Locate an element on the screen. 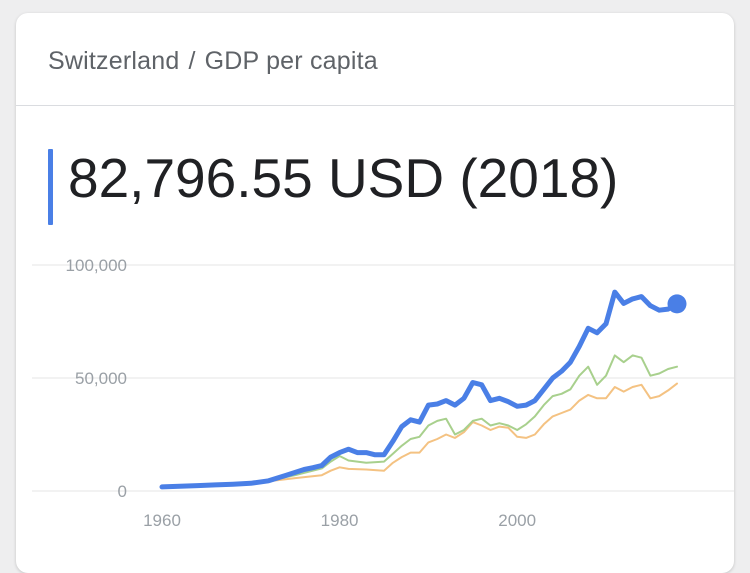 The image size is (750, 573). value-accent-bar is located at coordinates (50, 187).